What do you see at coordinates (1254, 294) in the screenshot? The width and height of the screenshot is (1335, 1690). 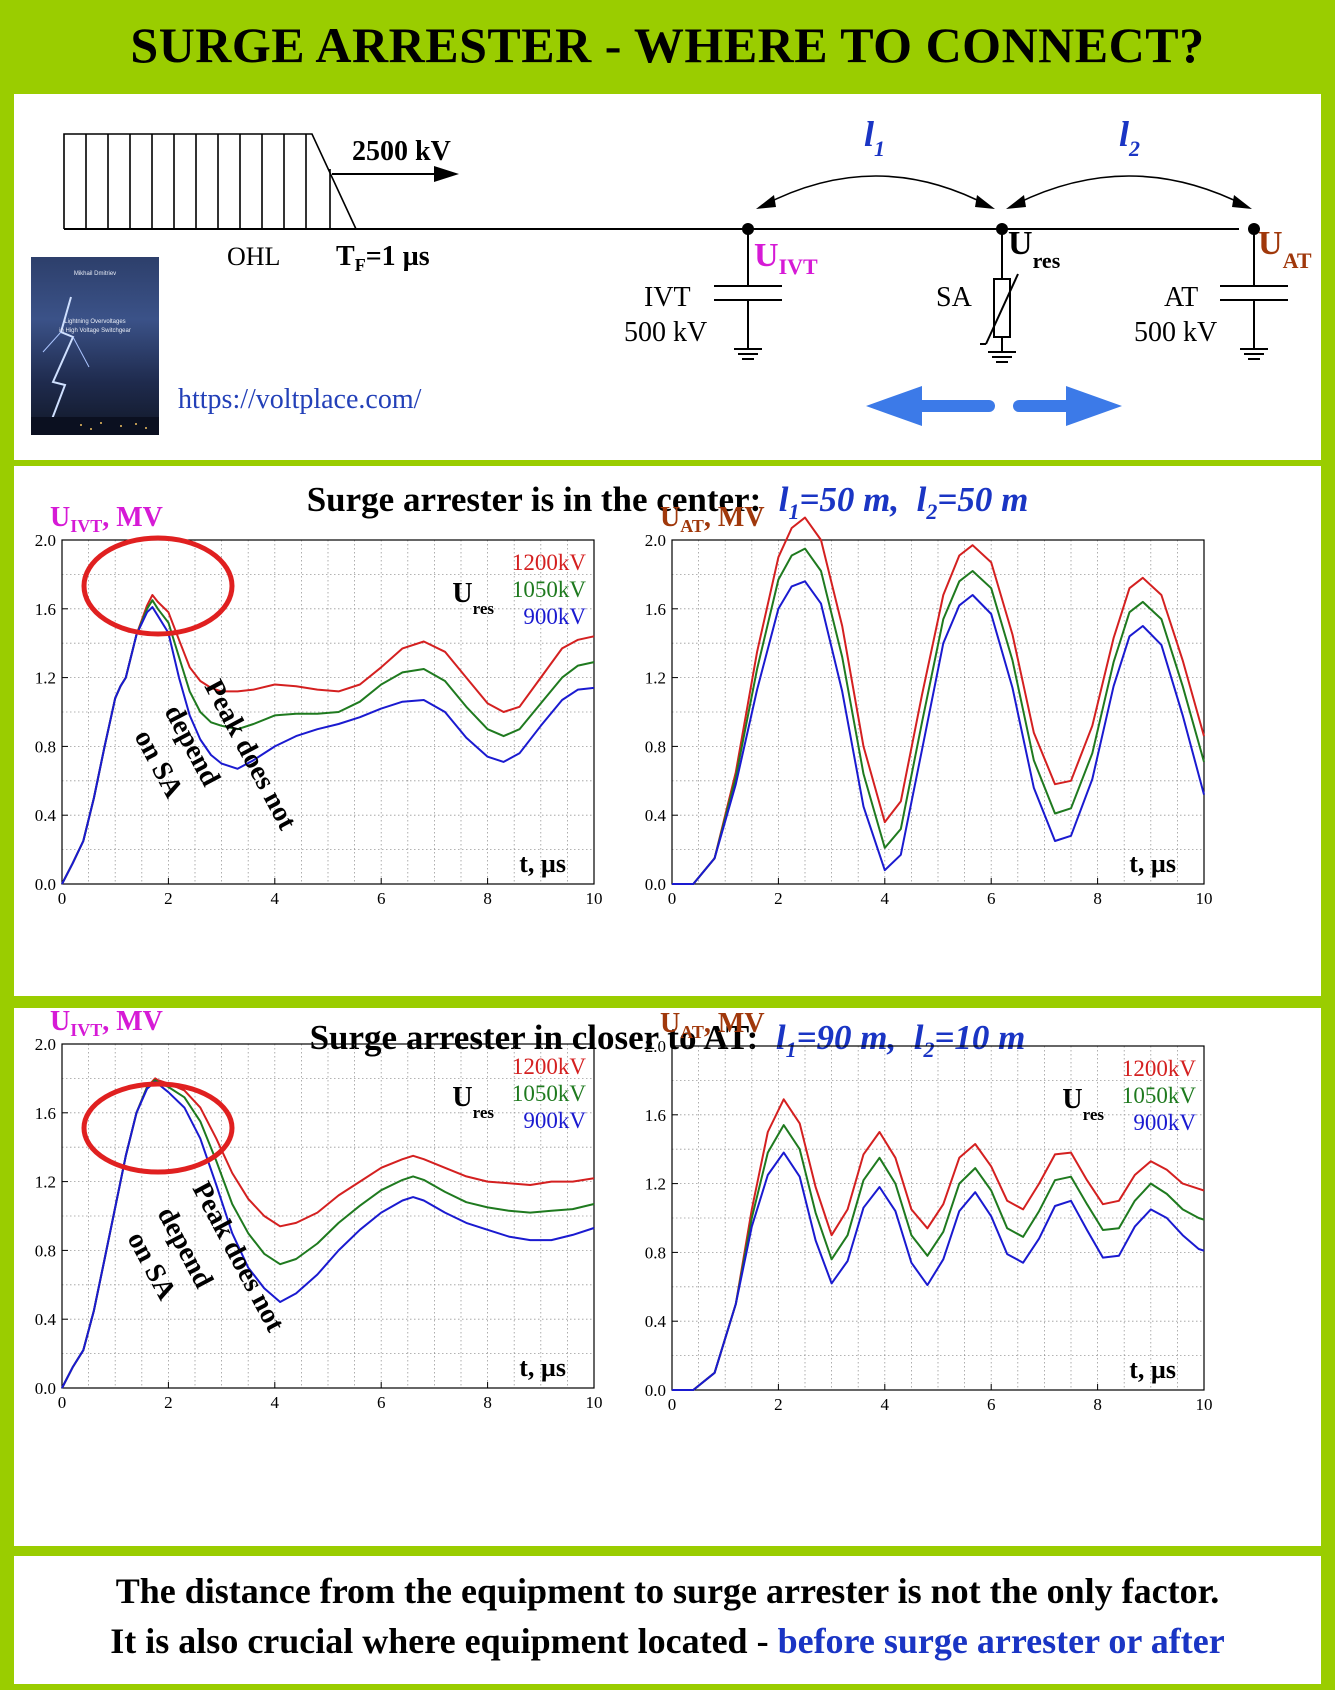 I see `at-capacitor` at bounding box center [1254, 294].